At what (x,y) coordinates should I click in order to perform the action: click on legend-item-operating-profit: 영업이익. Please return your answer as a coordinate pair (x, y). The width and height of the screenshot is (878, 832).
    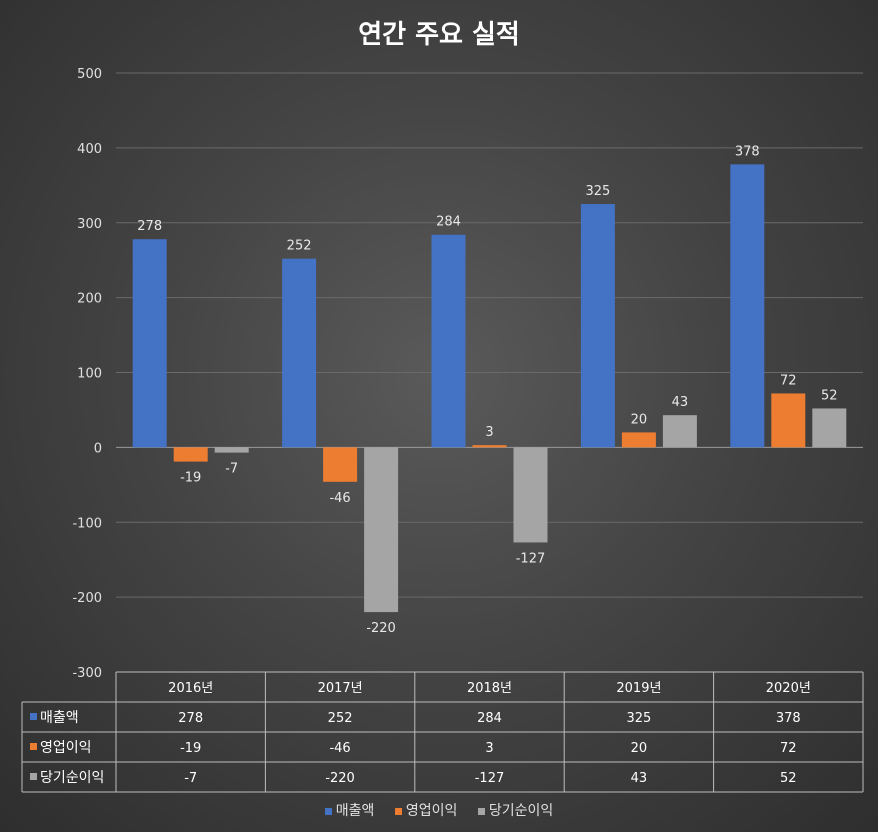
    Looking at the image, I should click on (426, 810).